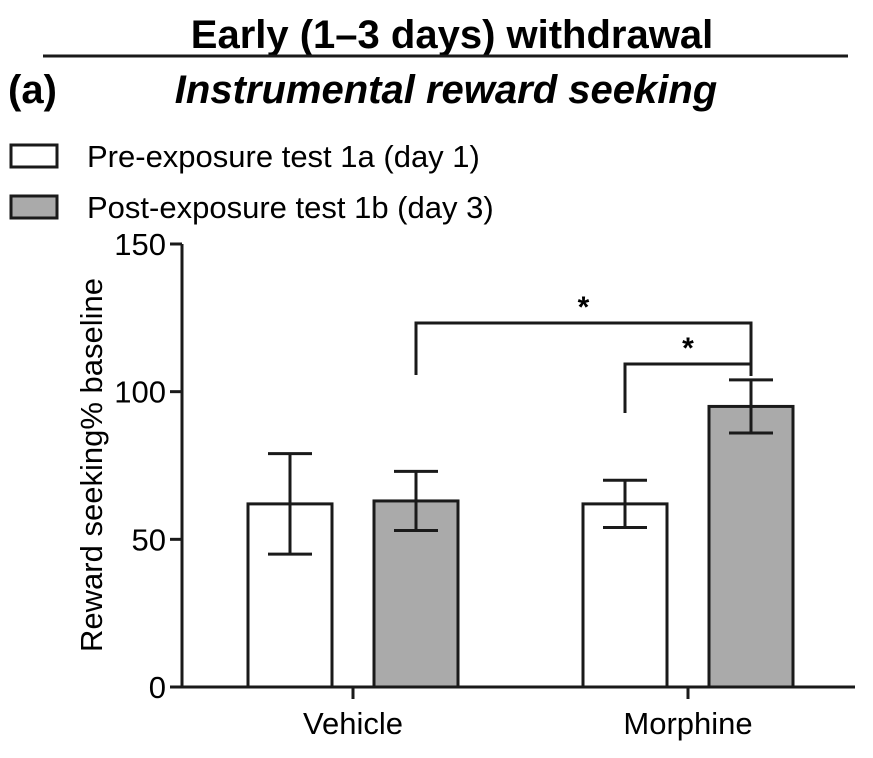 Image resolution: width=873 pixels, height=758 pixels. What do you see at coordinates (452, 35) in the screenshot?
I see `chart-title: Early (1–3 days) withdrawal` at bounding box center [452, 35].